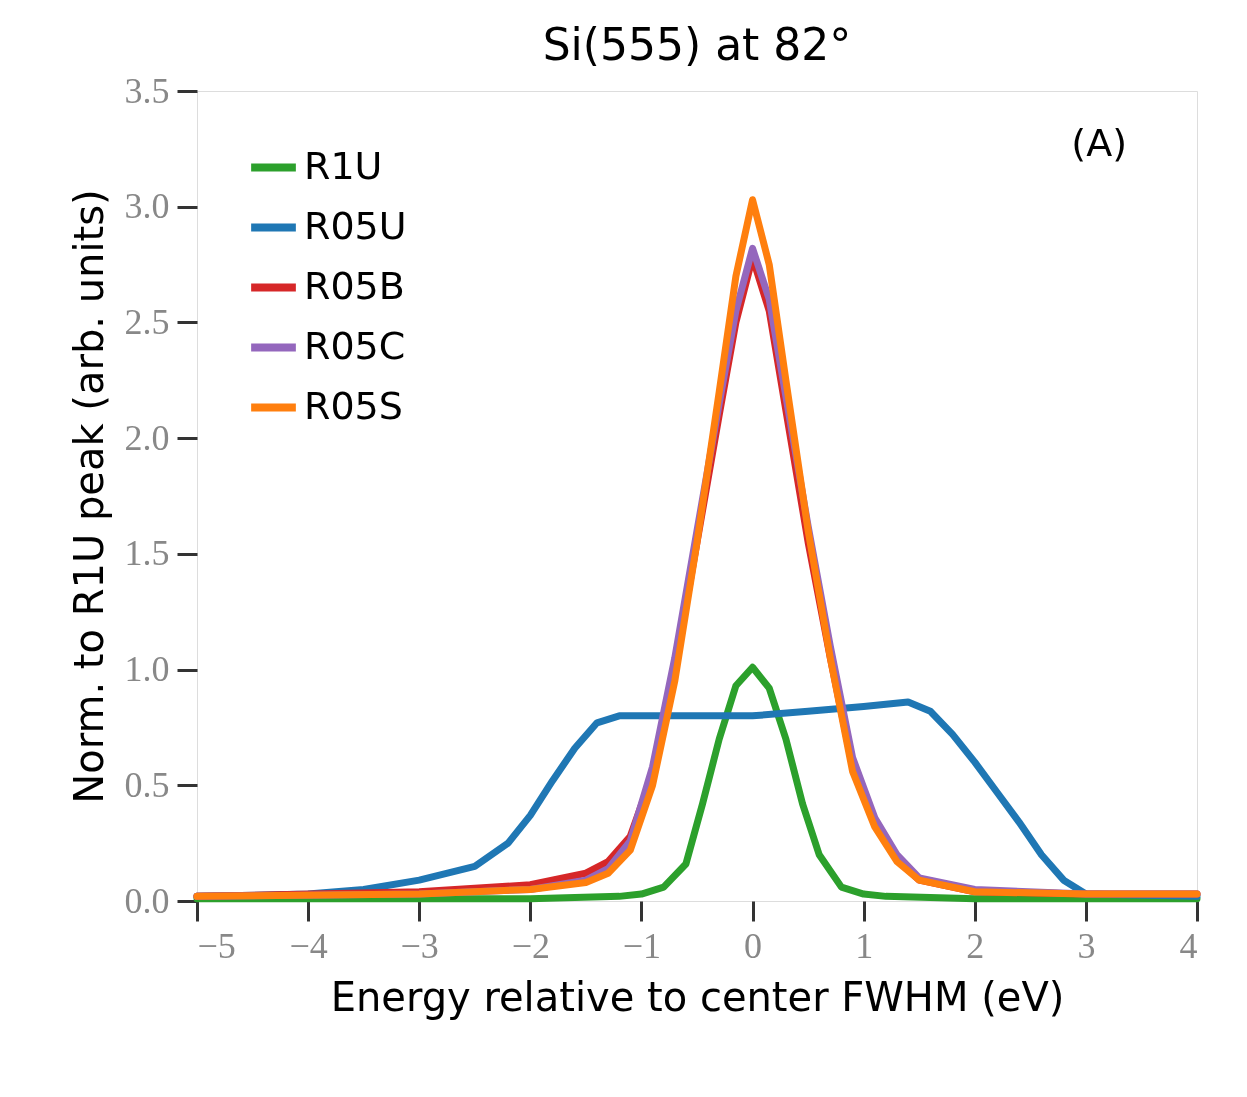 The image size is (1247, 1097). I want to click on legend-label: R1U, so click(343, 165).